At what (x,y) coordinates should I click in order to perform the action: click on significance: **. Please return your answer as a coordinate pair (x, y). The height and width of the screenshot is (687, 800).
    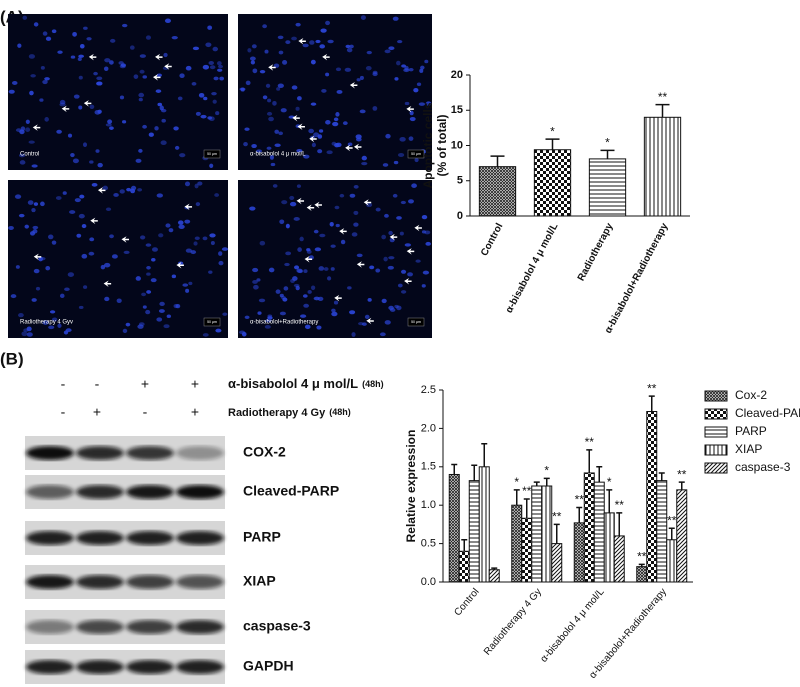
    Looking at the image, I should click on (580, 500).